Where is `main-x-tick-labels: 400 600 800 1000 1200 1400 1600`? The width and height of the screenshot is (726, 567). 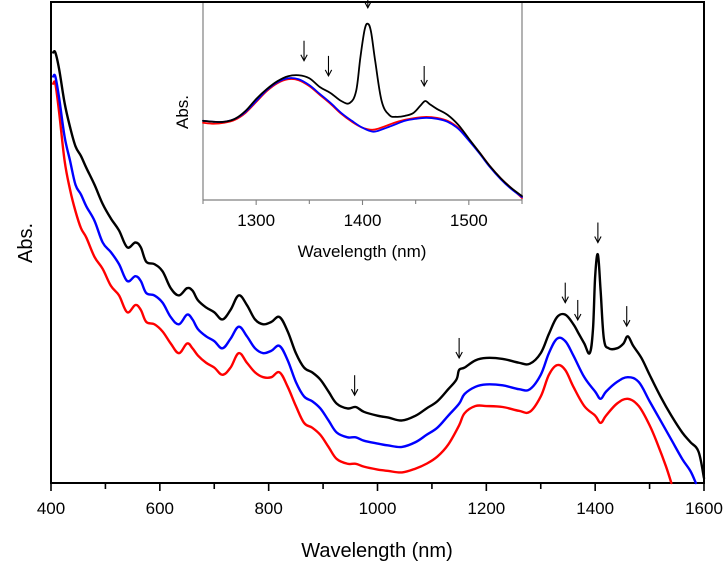
main-x-tick-labels: 400 600 800 1000 1200 1400 1600 is located at coordinates (380, 508).